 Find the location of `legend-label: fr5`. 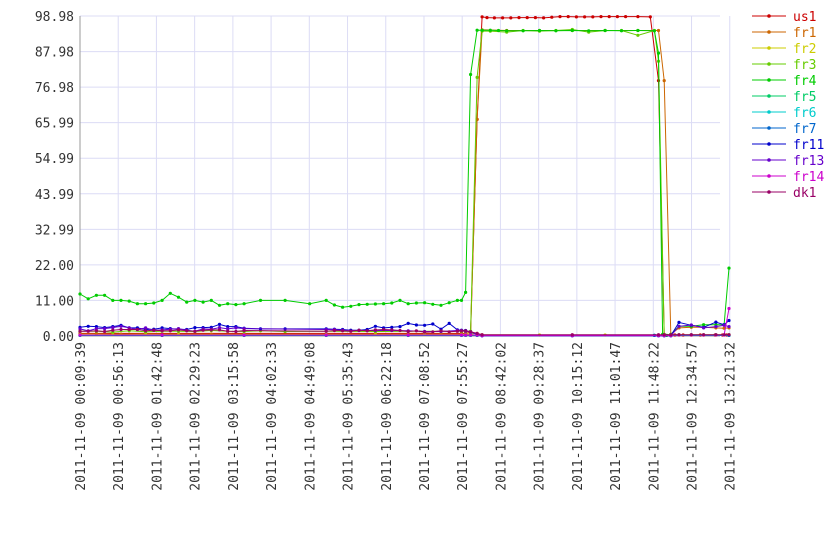

legend-label: fr5 is located at coordinates (804, 97).